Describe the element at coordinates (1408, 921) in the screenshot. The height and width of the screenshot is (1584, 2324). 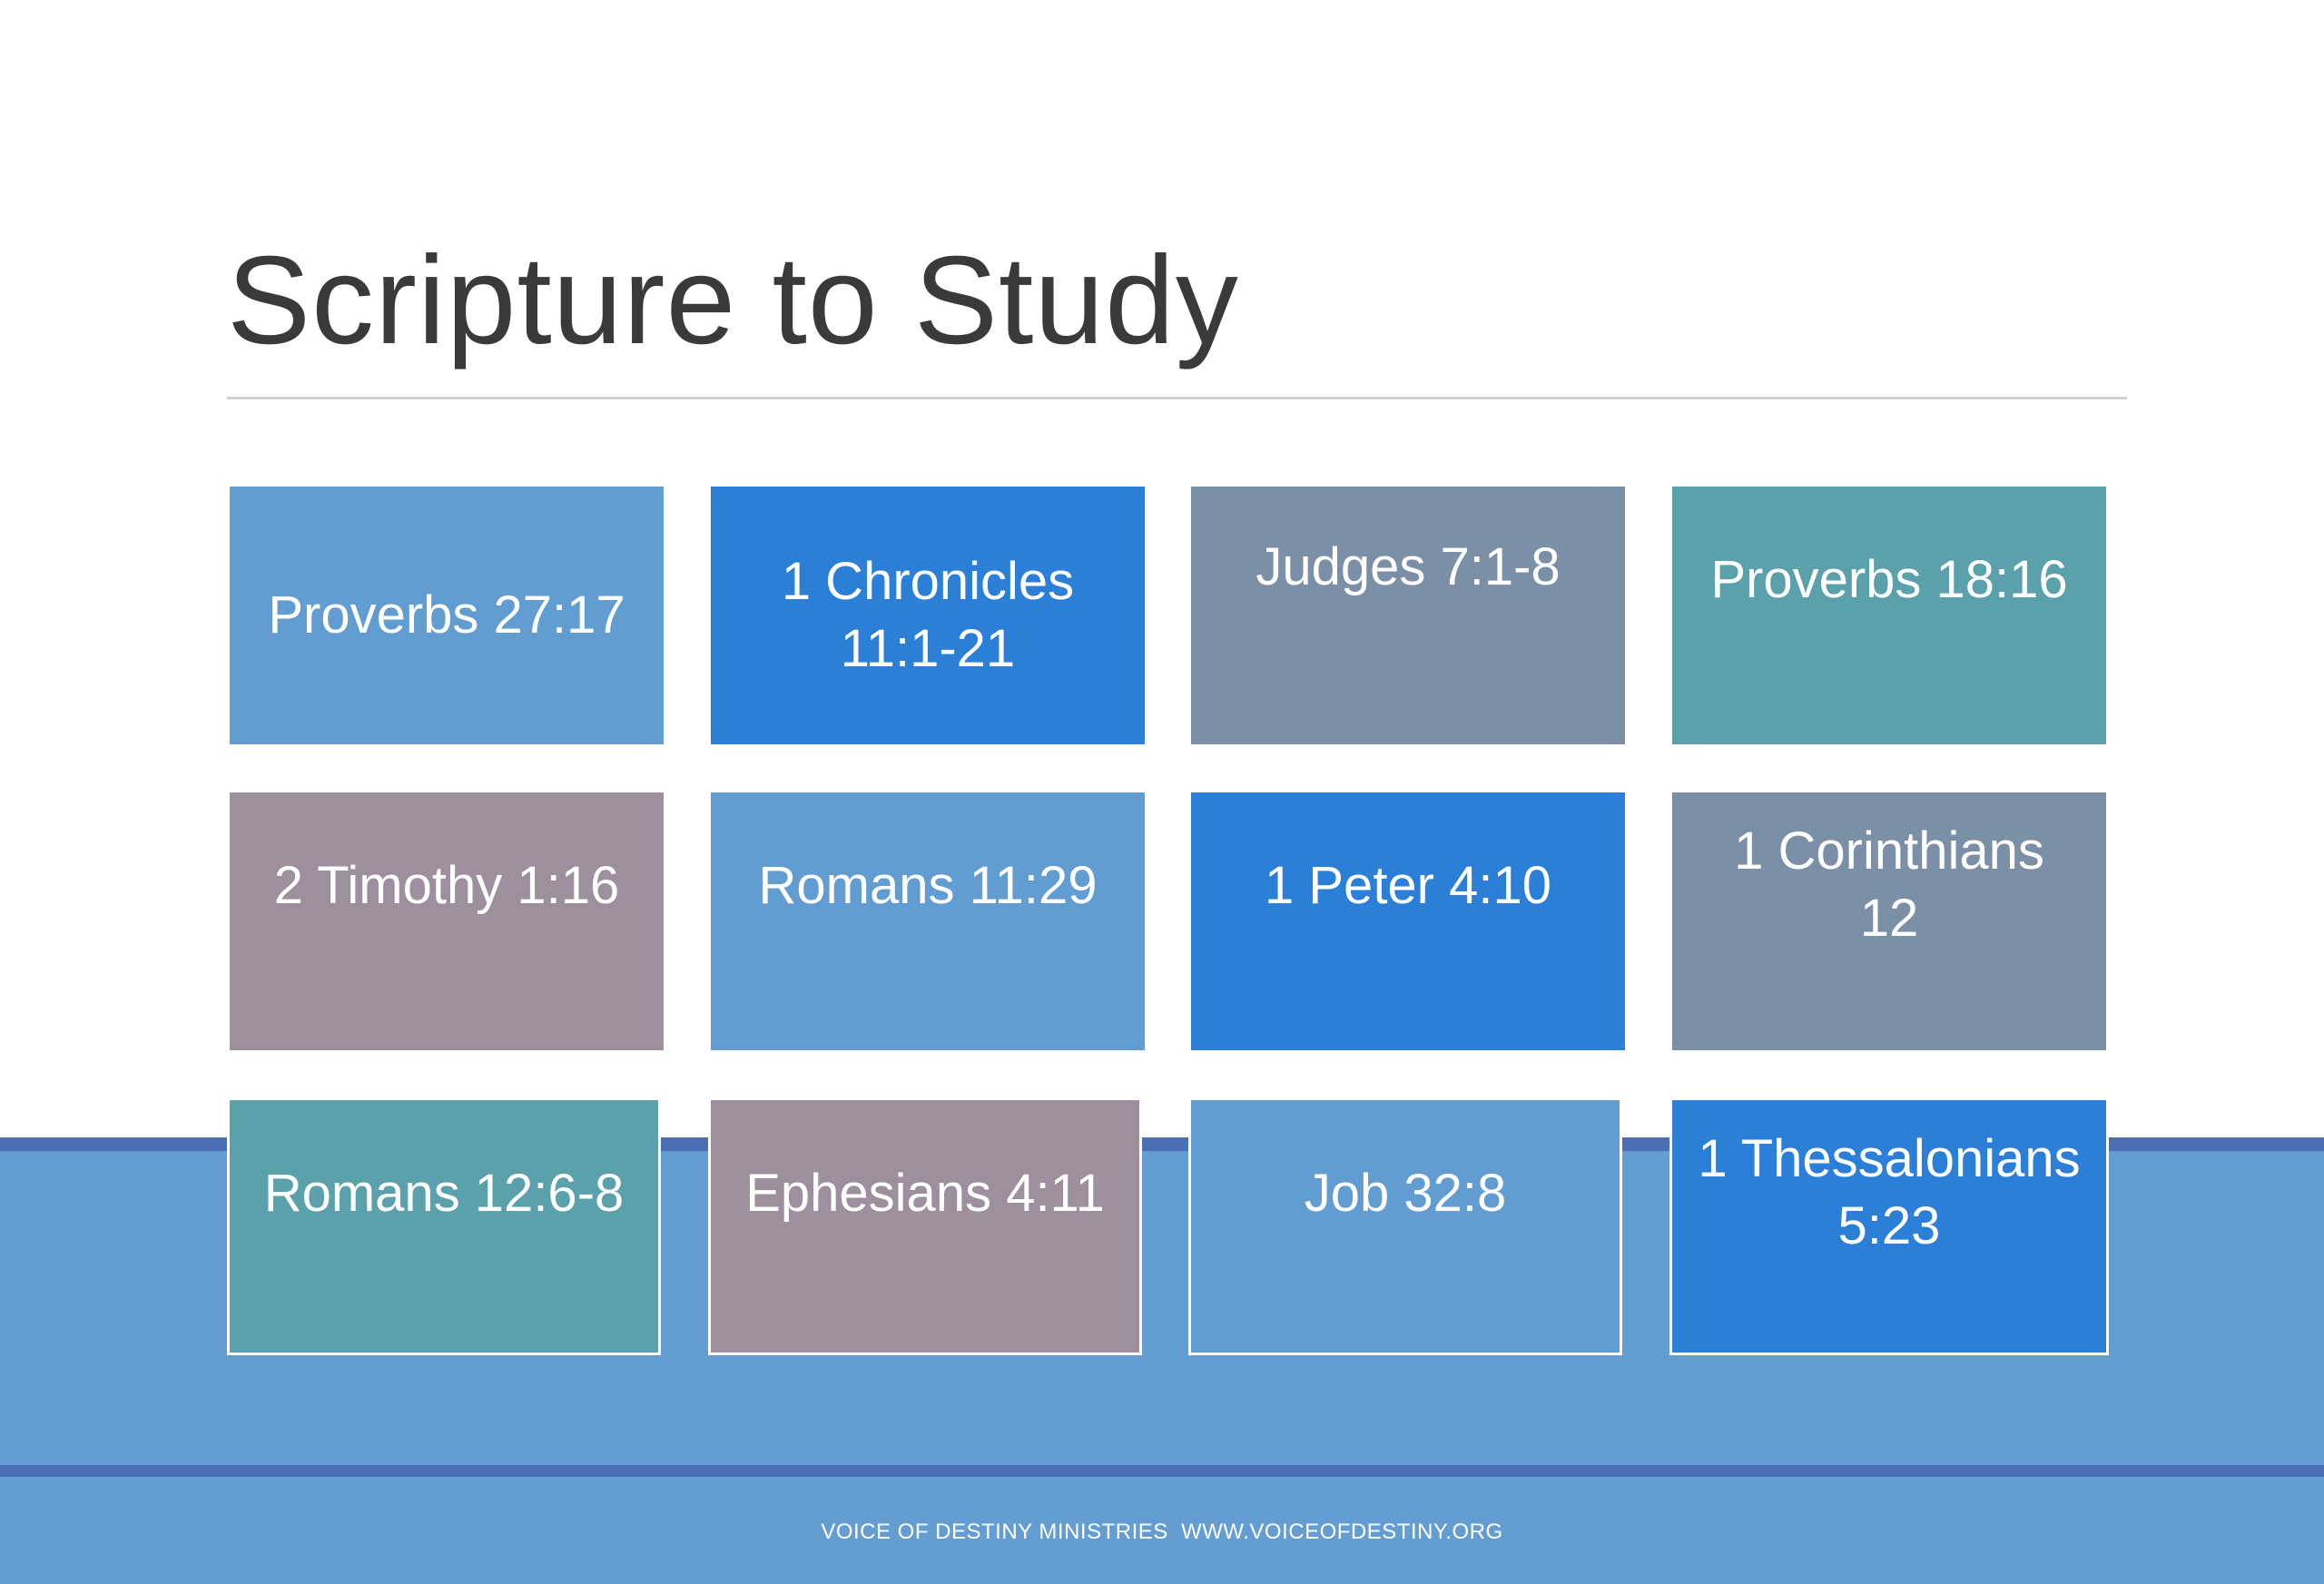
I see `tile-1-peter-4-10: 1 Peter 4:10` at that location.